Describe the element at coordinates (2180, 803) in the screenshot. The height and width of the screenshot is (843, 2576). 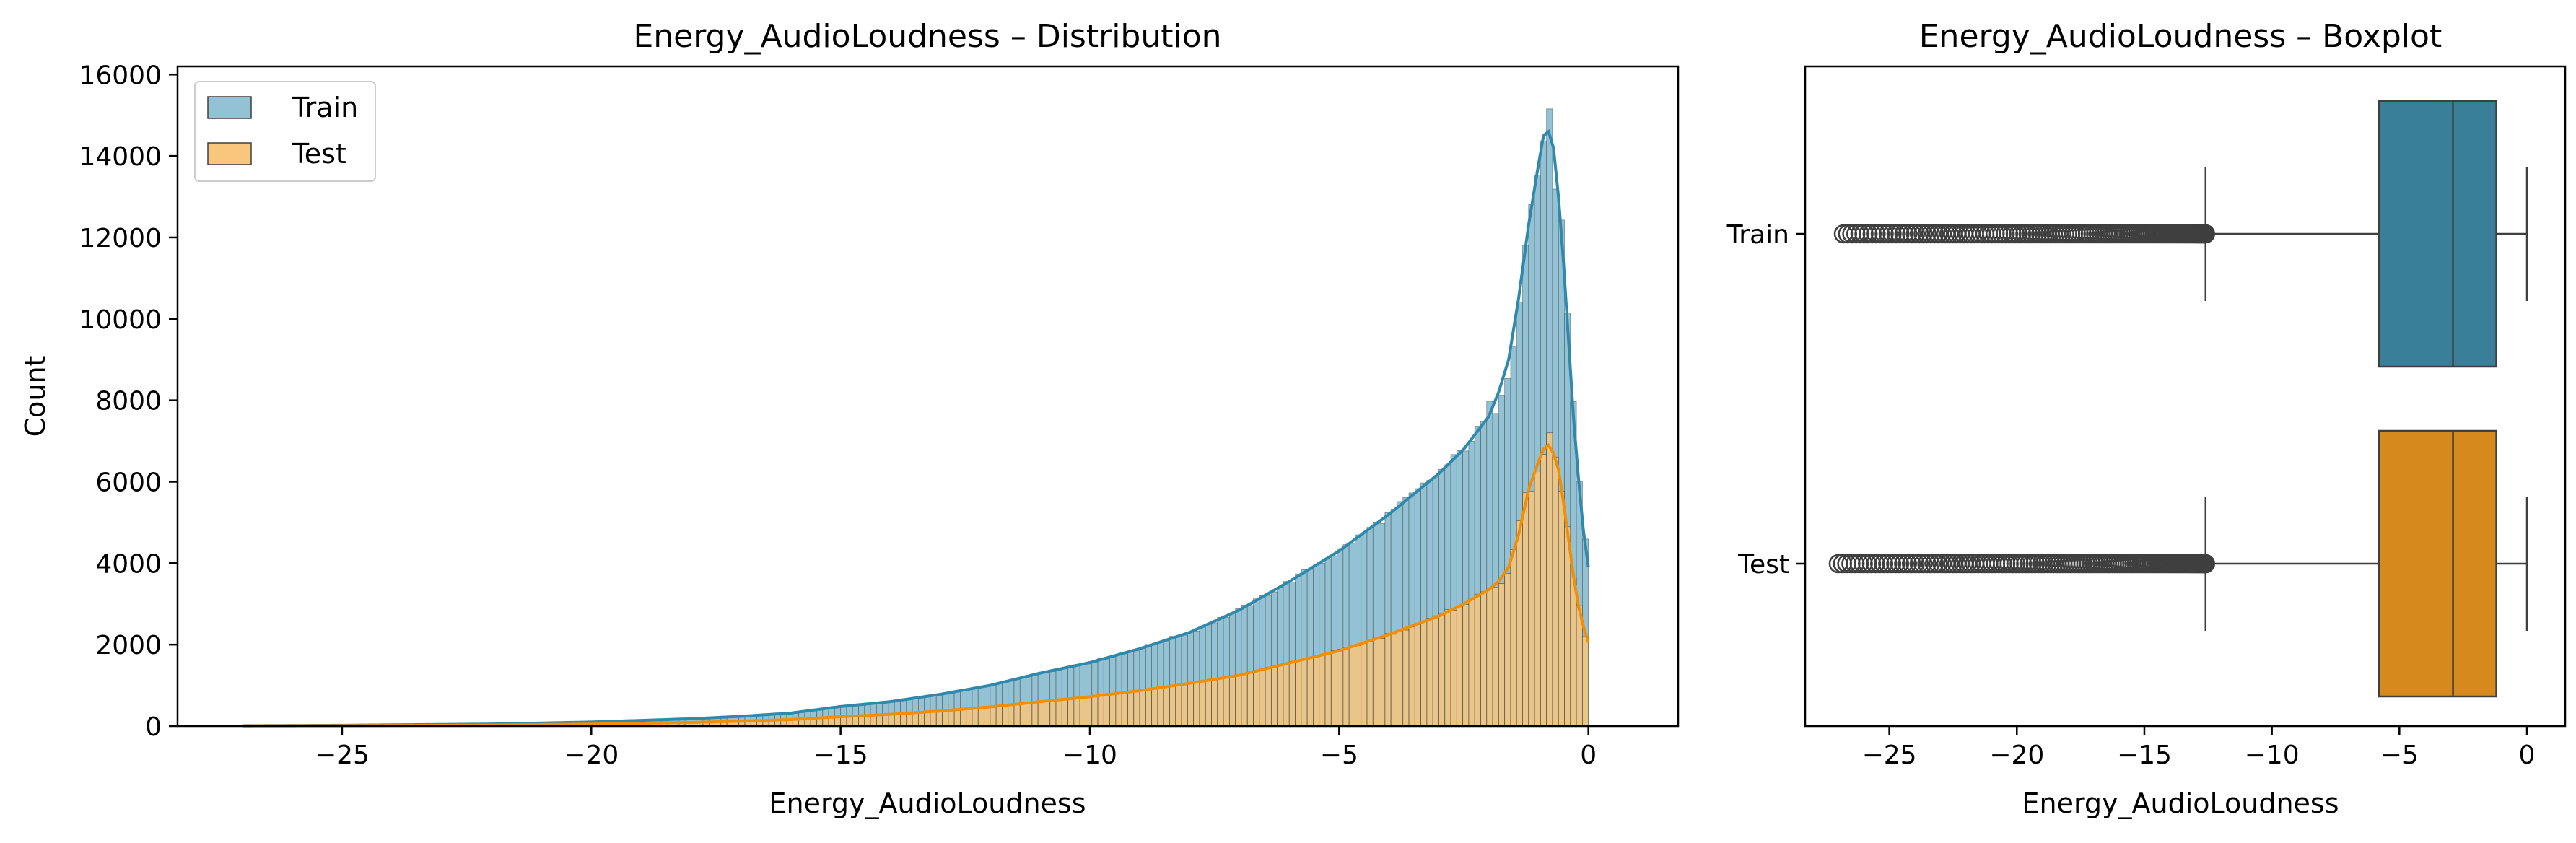
I see `boxplot-x-label: Energy_AudioLoudness` at that location.